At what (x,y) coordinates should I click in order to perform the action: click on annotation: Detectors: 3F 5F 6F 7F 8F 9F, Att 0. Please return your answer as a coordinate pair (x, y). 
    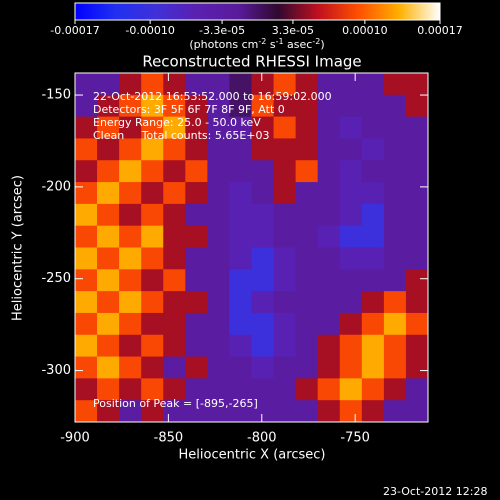
    Looking at the image, I should click on (189, 109).